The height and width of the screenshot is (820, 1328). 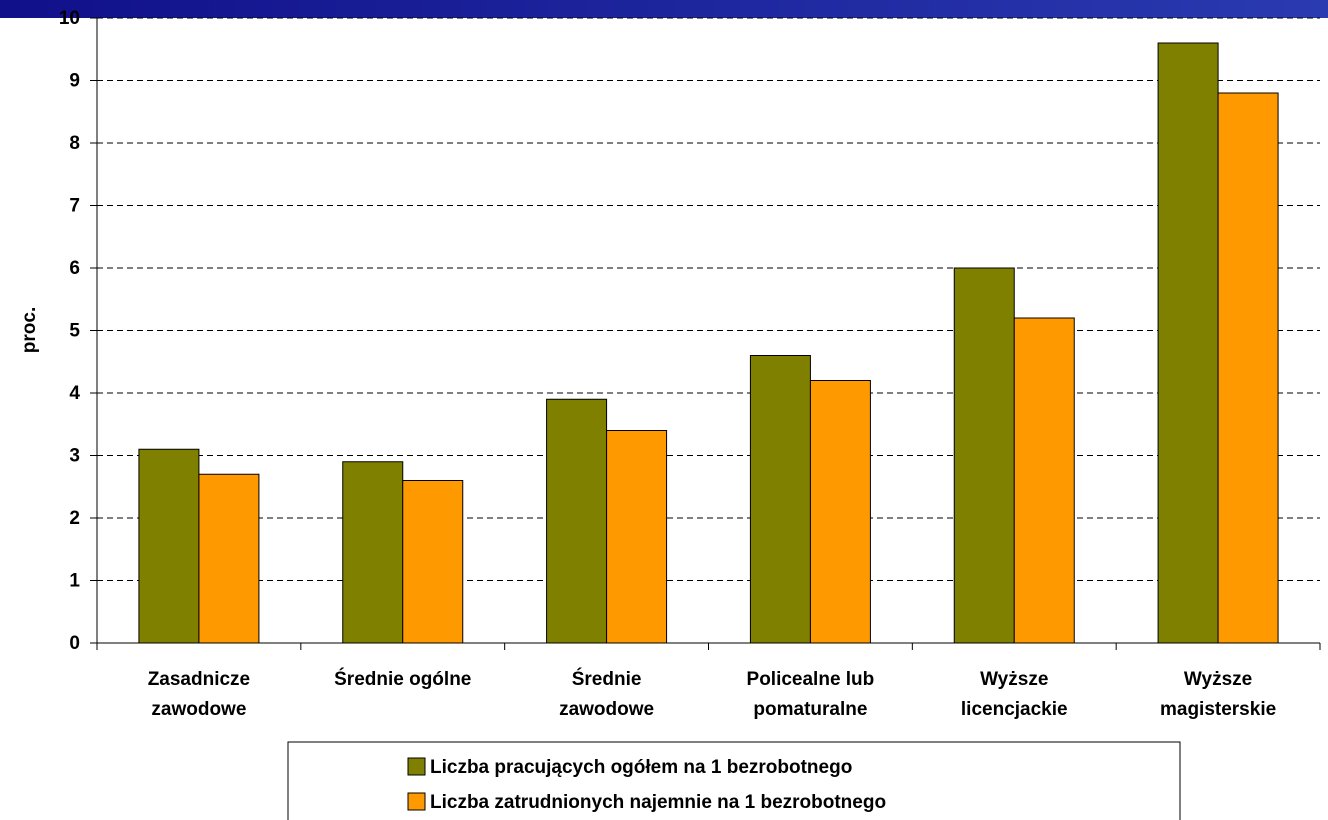 What do you see at coordinates (74, 331) in the screenshot?
I see `y-tick-label: 5` at bounding box center [74, 331].